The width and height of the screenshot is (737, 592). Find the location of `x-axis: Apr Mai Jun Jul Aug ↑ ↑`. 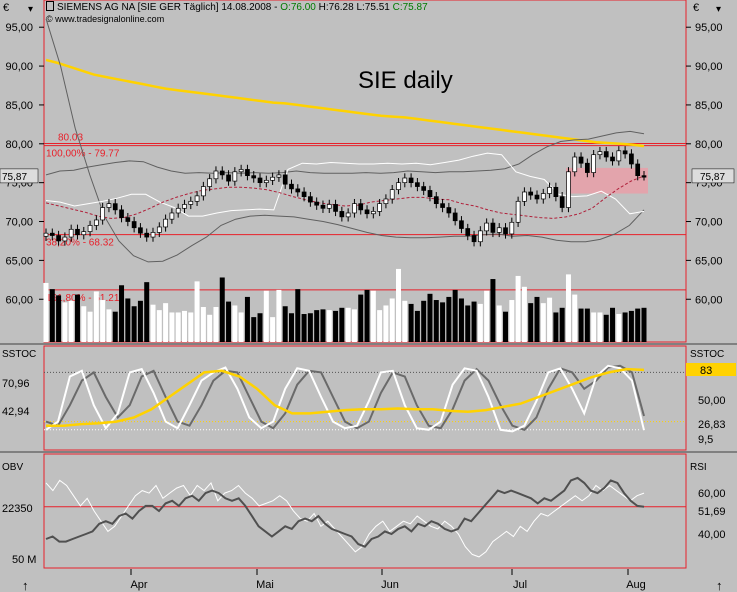

x-axis: Apr Mai Jun Jul Aug ↑ ↑ is located at coordinates (372, 580).